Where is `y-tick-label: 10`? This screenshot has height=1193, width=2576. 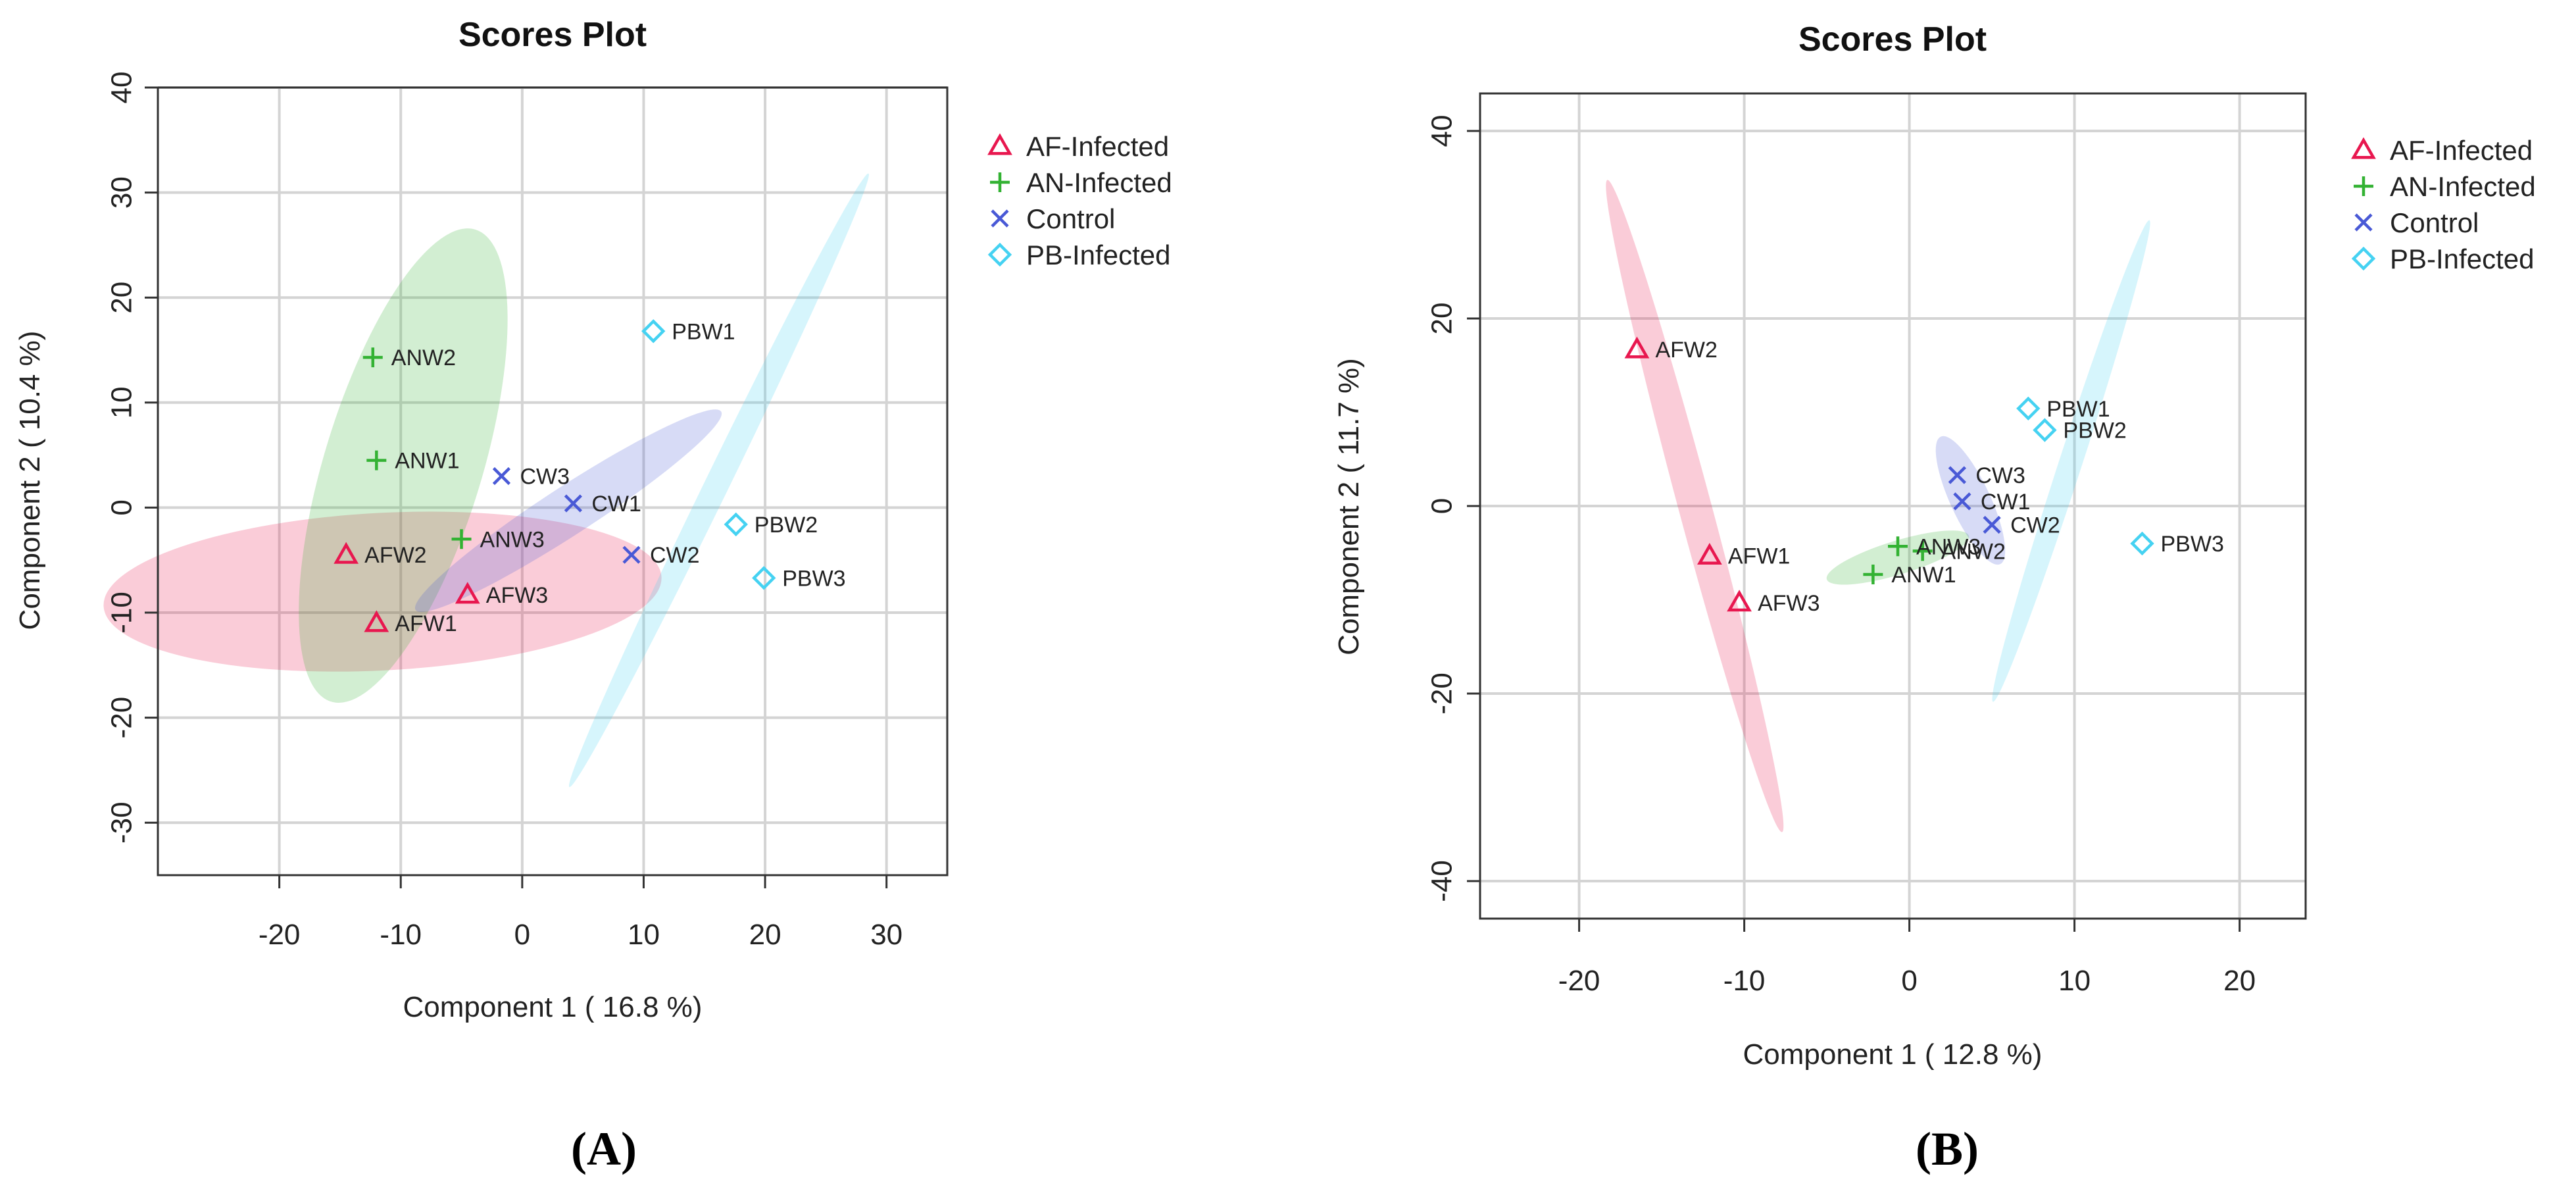 y-tick-label: 10 is located at coordinates (122, 402).